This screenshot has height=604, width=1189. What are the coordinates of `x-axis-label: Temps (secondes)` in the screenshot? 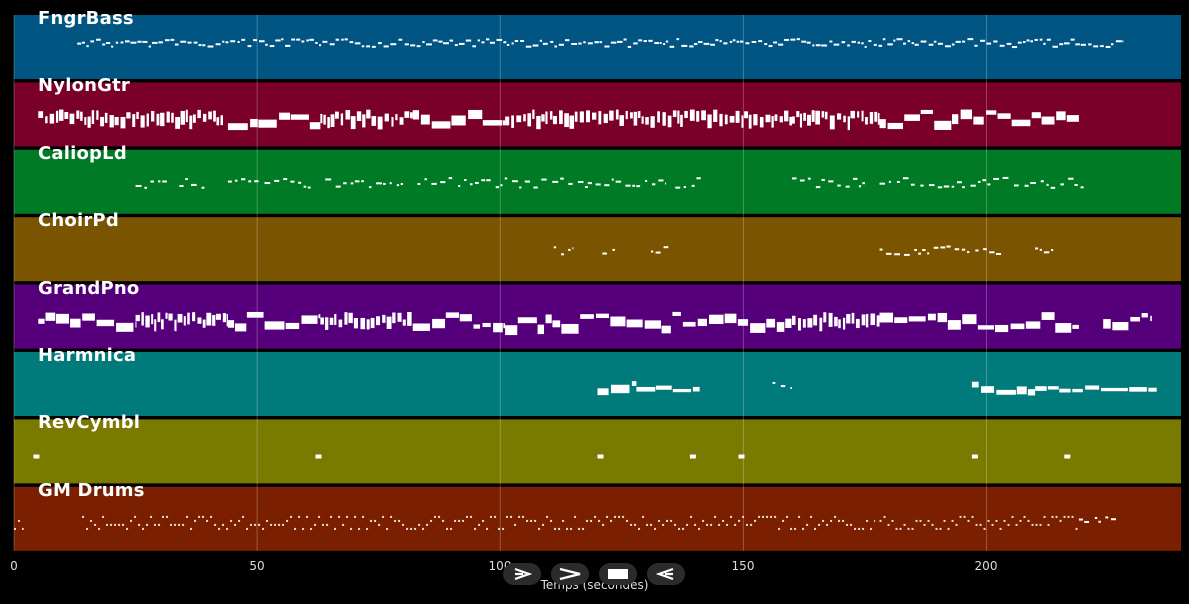 It's located at (594, 585).